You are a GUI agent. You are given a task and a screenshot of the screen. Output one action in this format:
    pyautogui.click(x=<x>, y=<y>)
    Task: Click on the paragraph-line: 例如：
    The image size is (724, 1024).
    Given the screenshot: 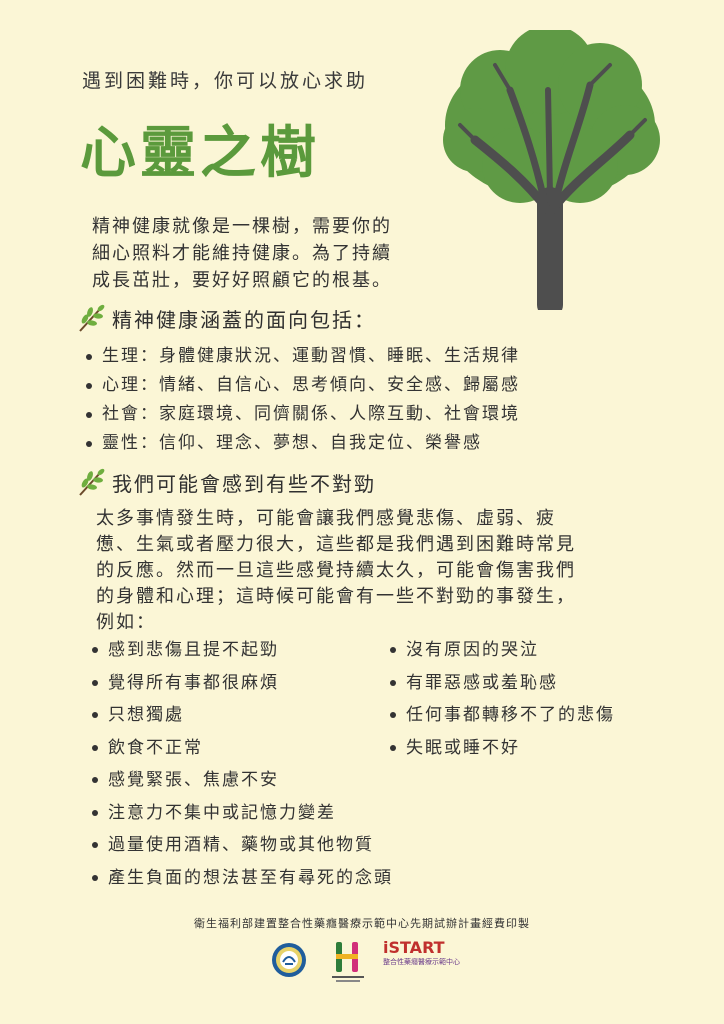 What is the action you would take?
    pyautogui.click(x=126, y=622)
    